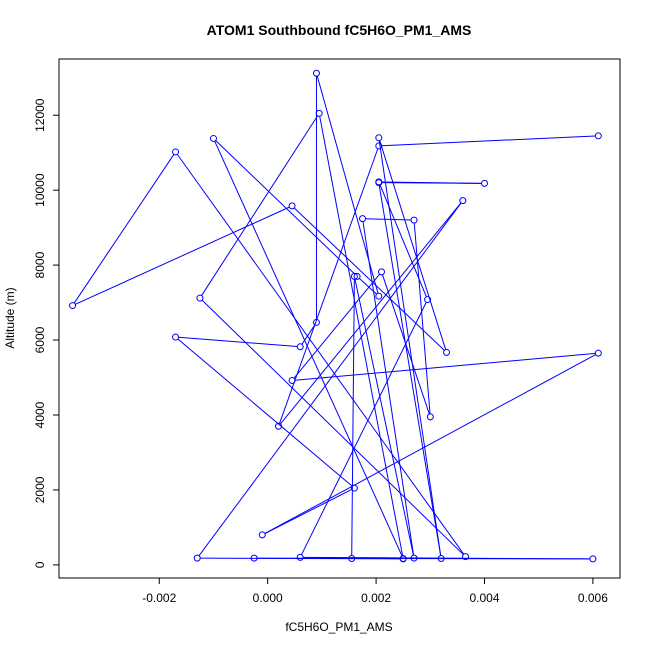 The height and width of the screenshot is (650, 650). What do you see at coordinates (338, 627) in the screenshot?
I see `x-axis-label: fC5H6O_PM1_AMS` at bounding box center [338, 627].